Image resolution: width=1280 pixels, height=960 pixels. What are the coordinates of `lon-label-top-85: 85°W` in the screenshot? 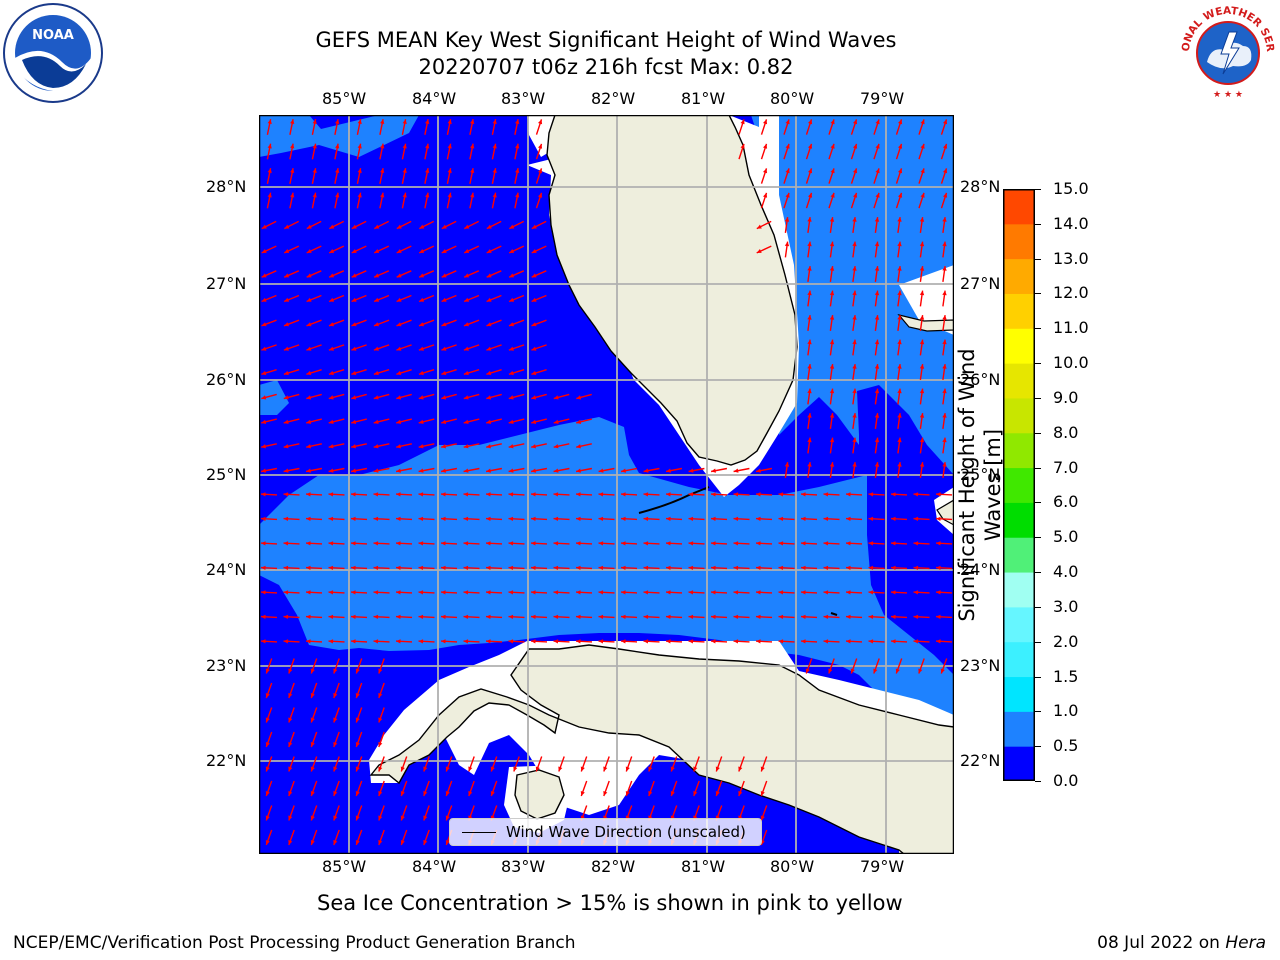 It's located at (344, 98).